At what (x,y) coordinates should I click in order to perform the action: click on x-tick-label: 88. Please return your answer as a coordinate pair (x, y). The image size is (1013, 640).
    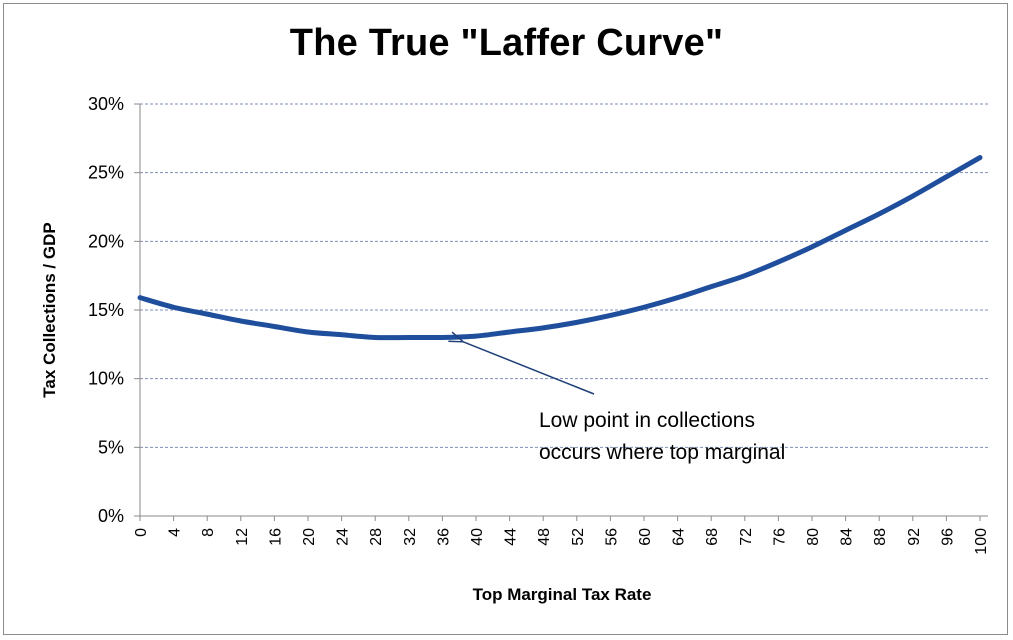
    Looking at the image, I should click on (880, 537).